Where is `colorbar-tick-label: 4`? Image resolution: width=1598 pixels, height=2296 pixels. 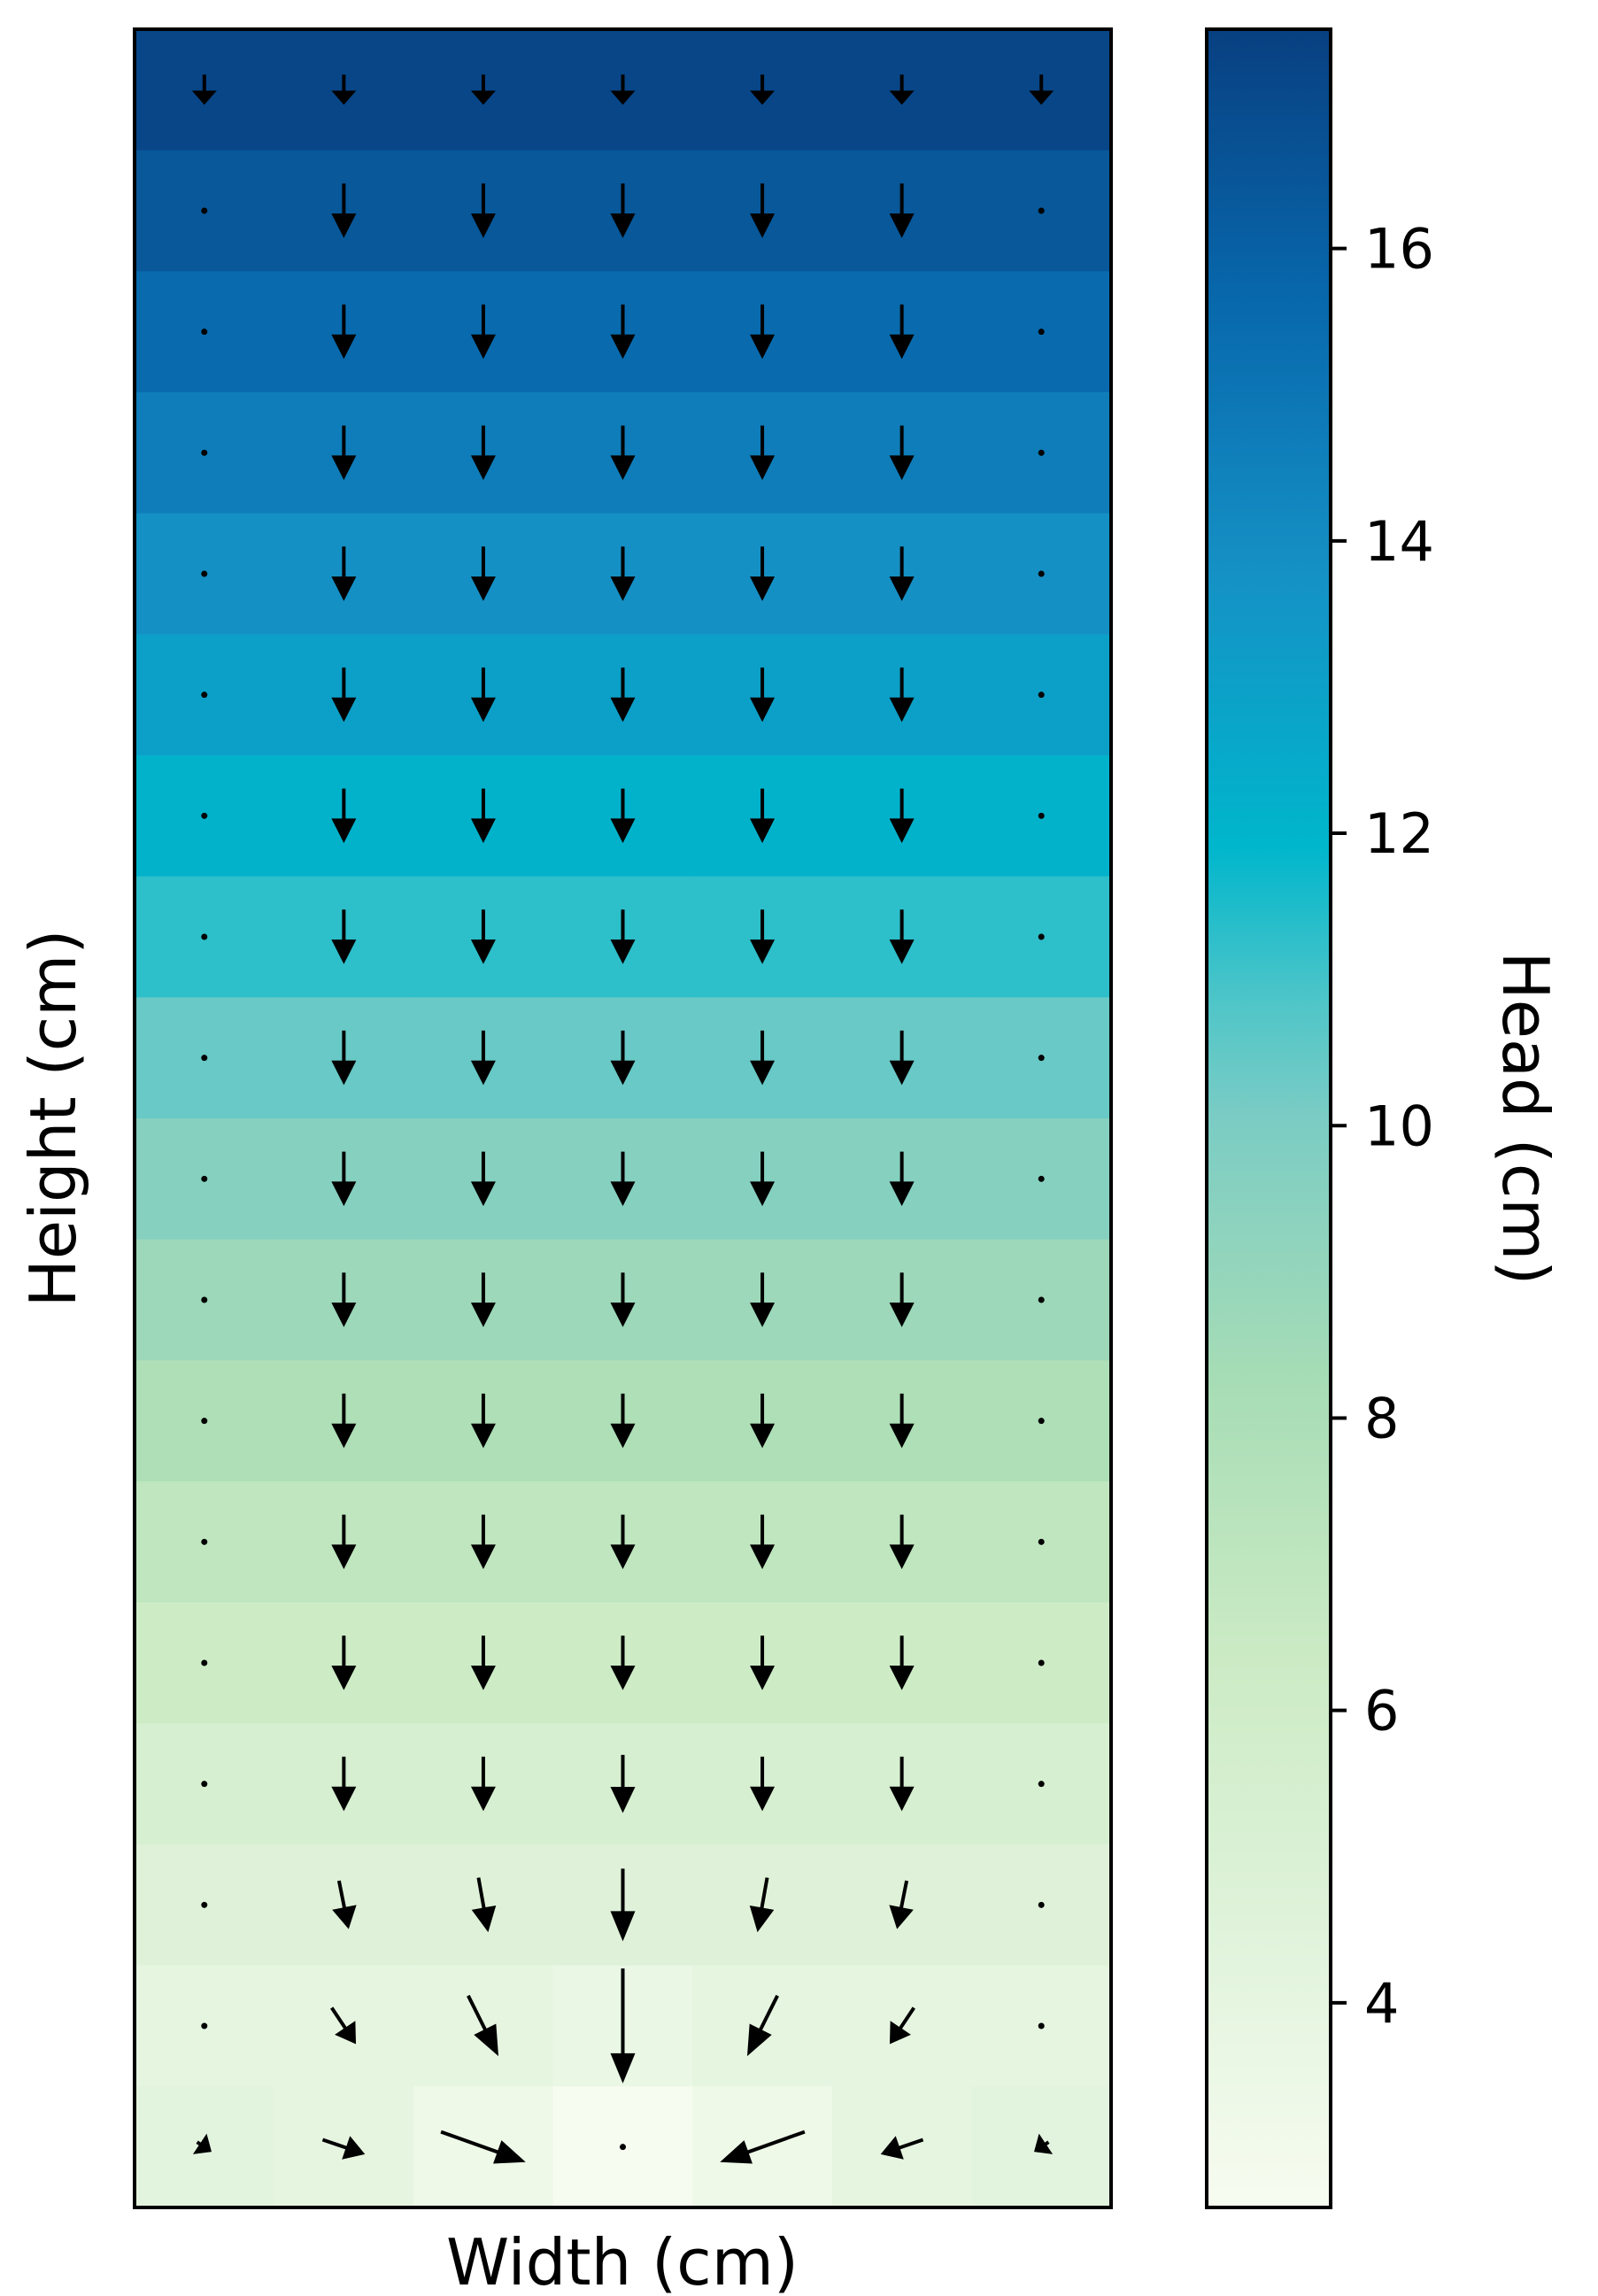
colorbar-tick-label: 4 is located at coordinates (1381, 2003).